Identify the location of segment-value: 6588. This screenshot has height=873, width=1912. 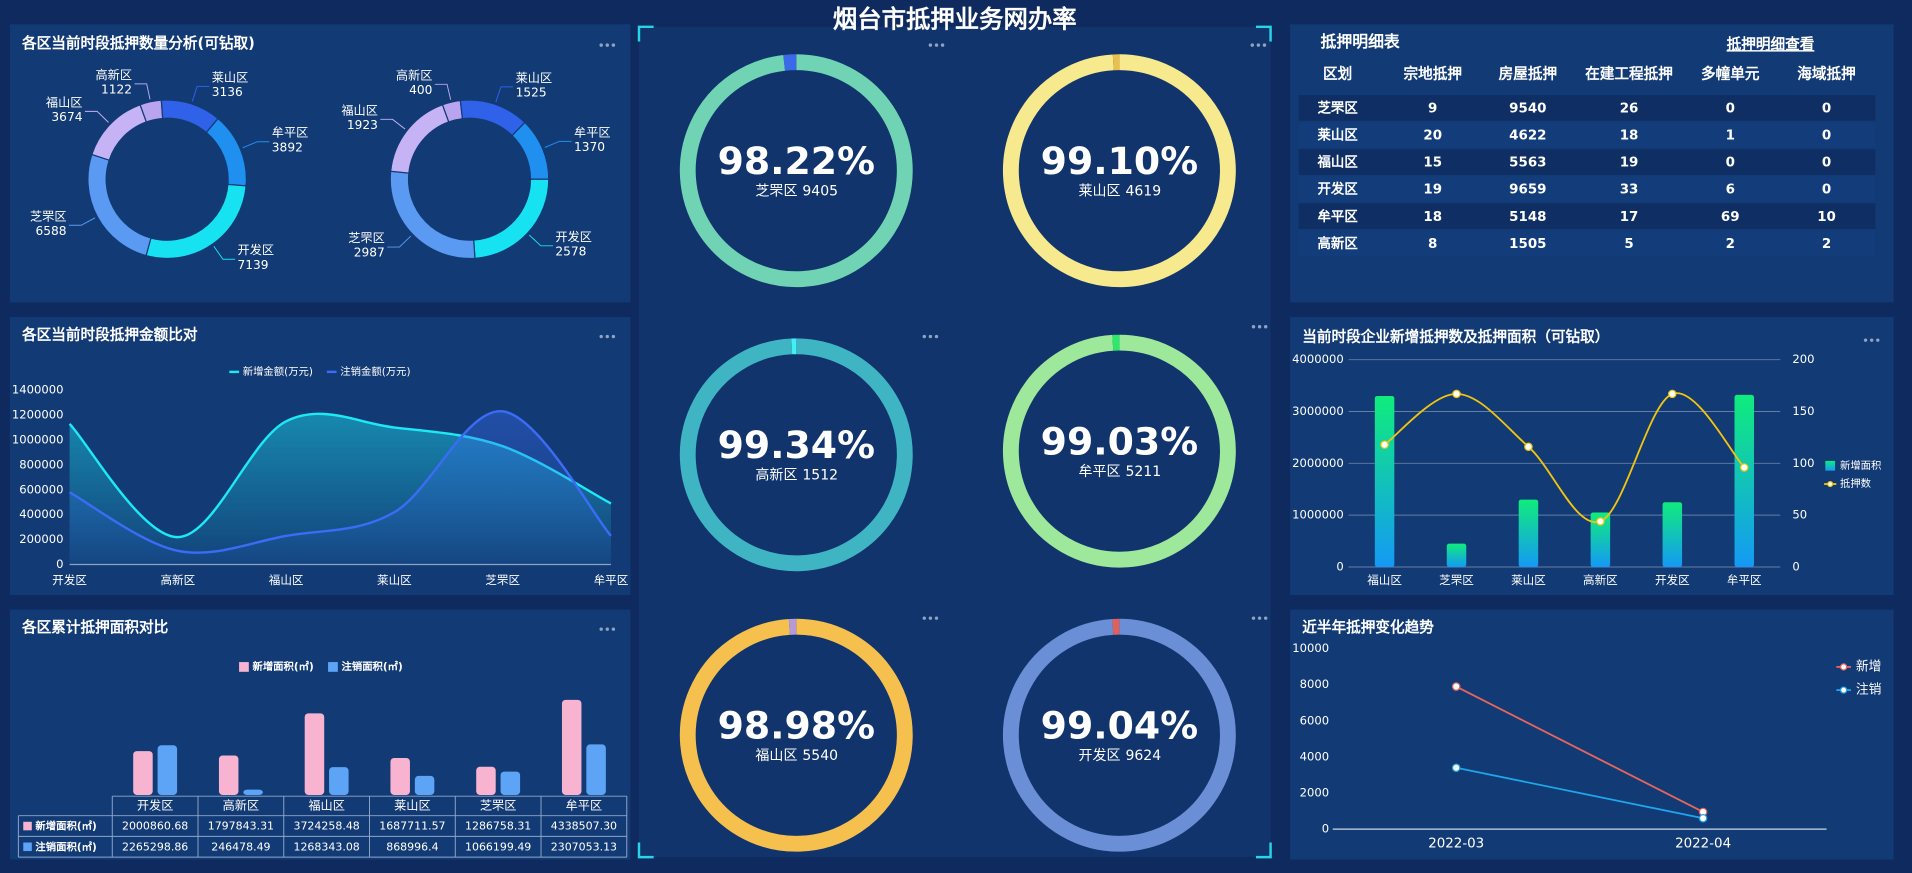
(50, 231).